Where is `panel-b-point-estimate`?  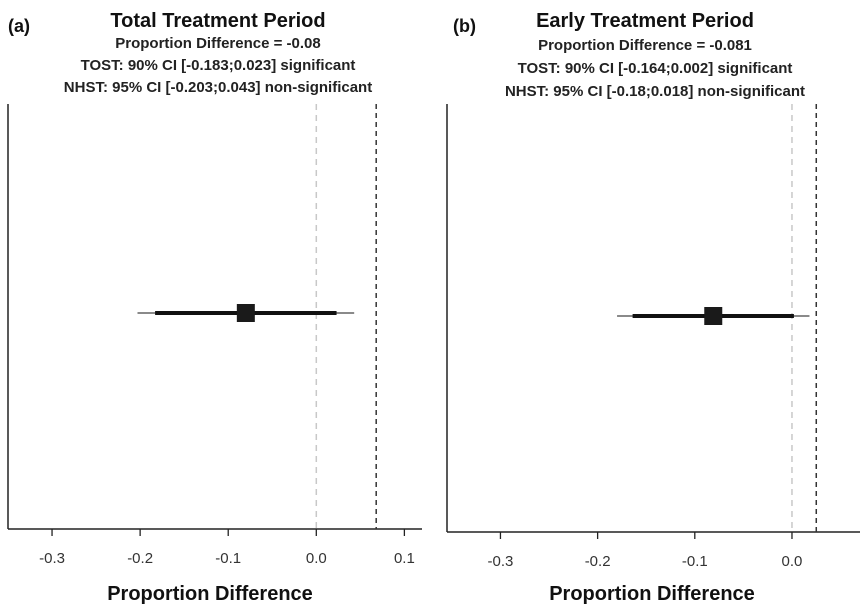 panel-b-point-estimate is located at coordinates (713, 316).